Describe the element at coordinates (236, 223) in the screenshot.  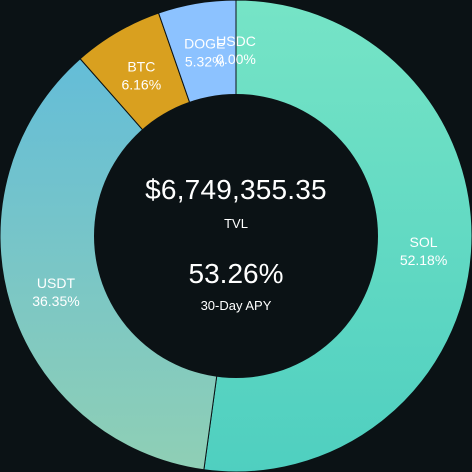
I see `tvl-label: TVL` at that location.